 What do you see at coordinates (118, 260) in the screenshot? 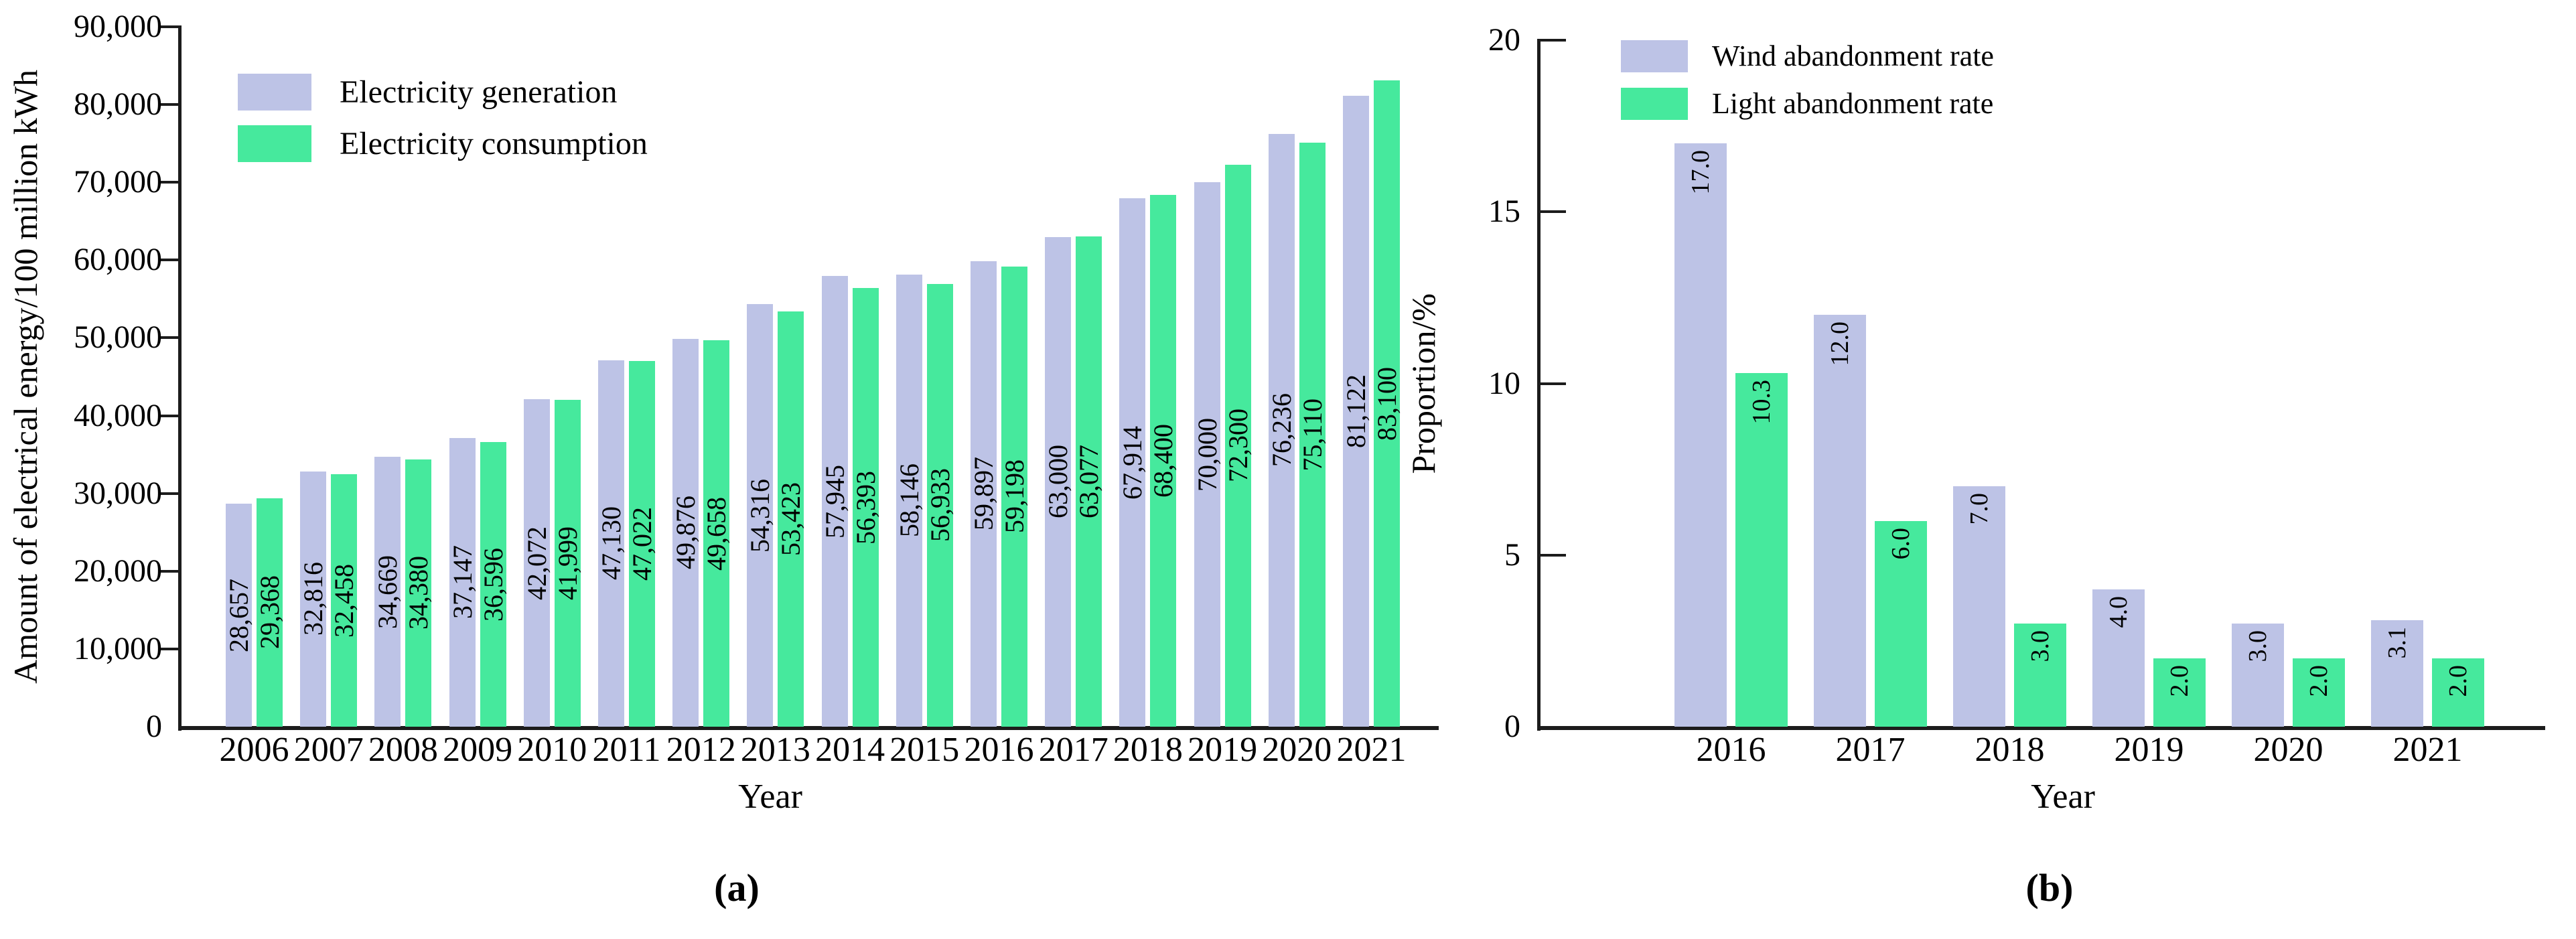
I see `y-tick-label: 60,000` at bounding box center [118, 260].